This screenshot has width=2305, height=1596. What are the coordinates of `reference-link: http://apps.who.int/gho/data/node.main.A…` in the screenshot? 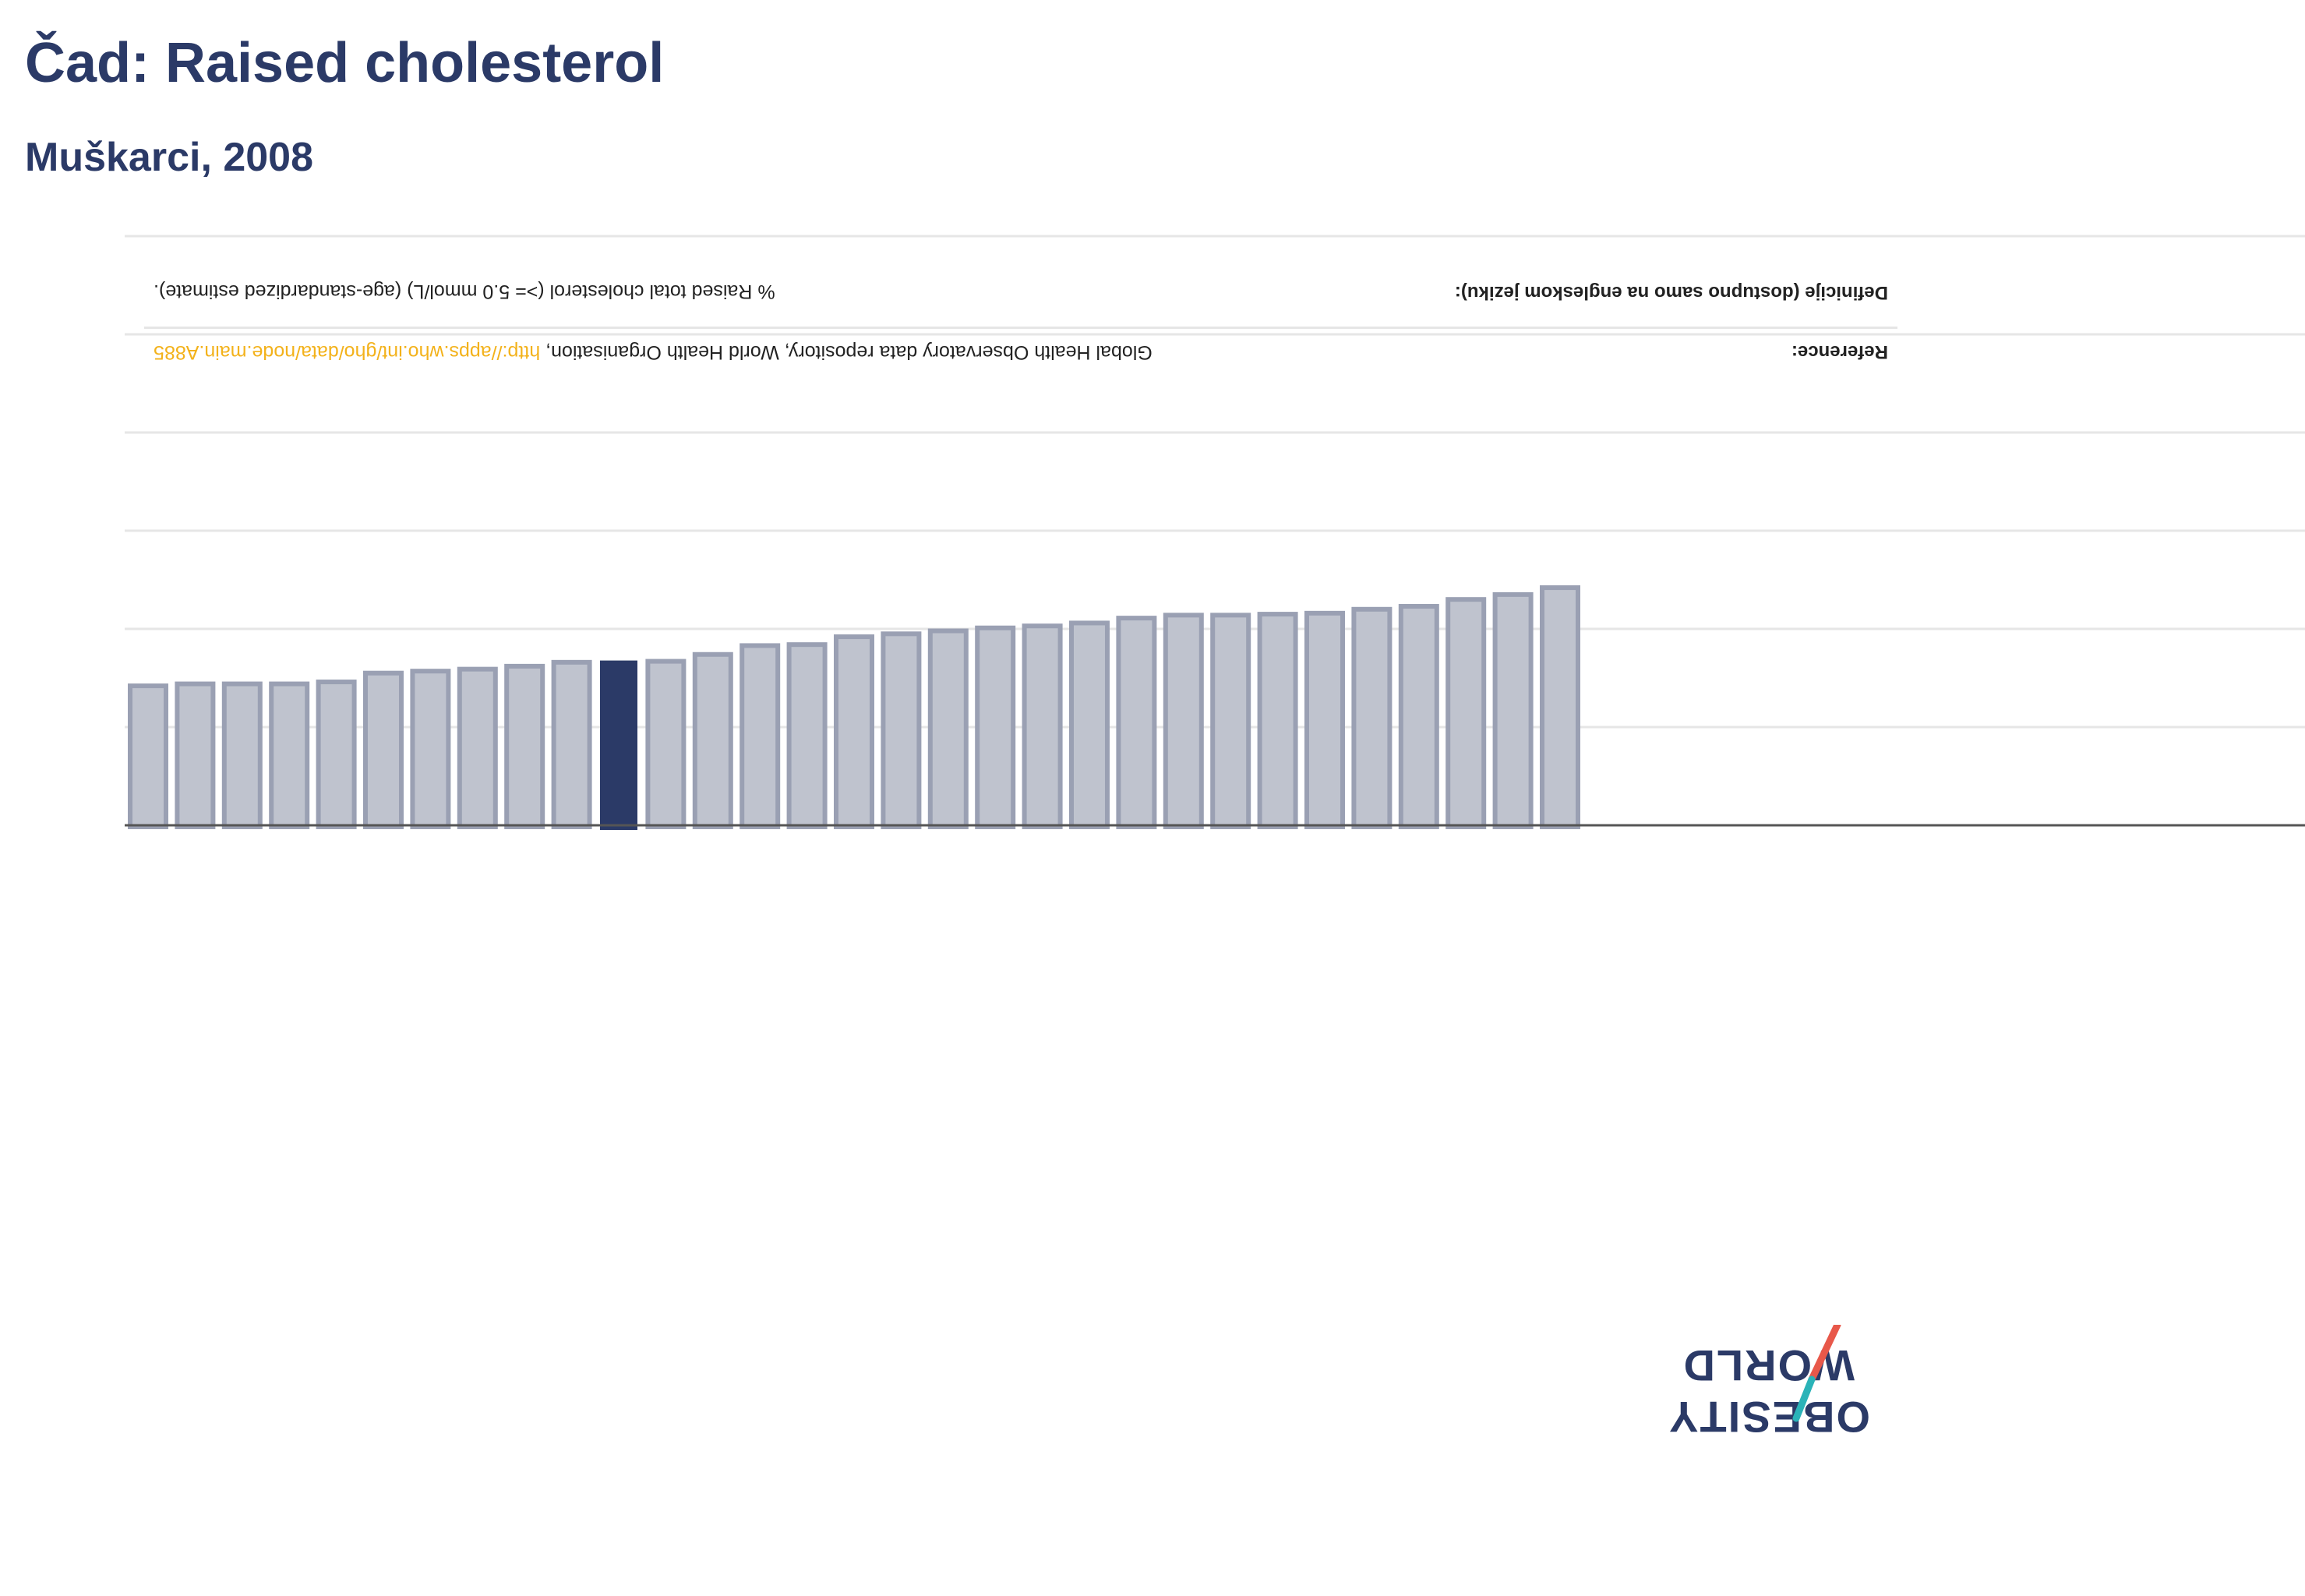 It's located at (347, 352).